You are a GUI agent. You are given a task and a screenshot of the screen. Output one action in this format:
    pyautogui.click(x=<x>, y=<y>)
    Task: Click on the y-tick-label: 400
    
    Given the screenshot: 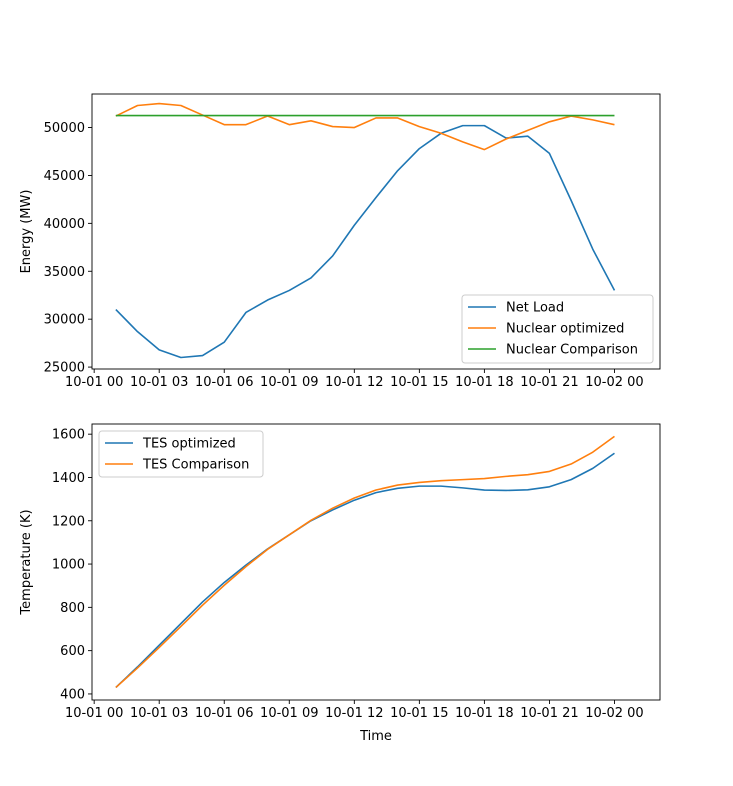 What is the action you would take?
    pyautogui.click(x=72, y=694)
    